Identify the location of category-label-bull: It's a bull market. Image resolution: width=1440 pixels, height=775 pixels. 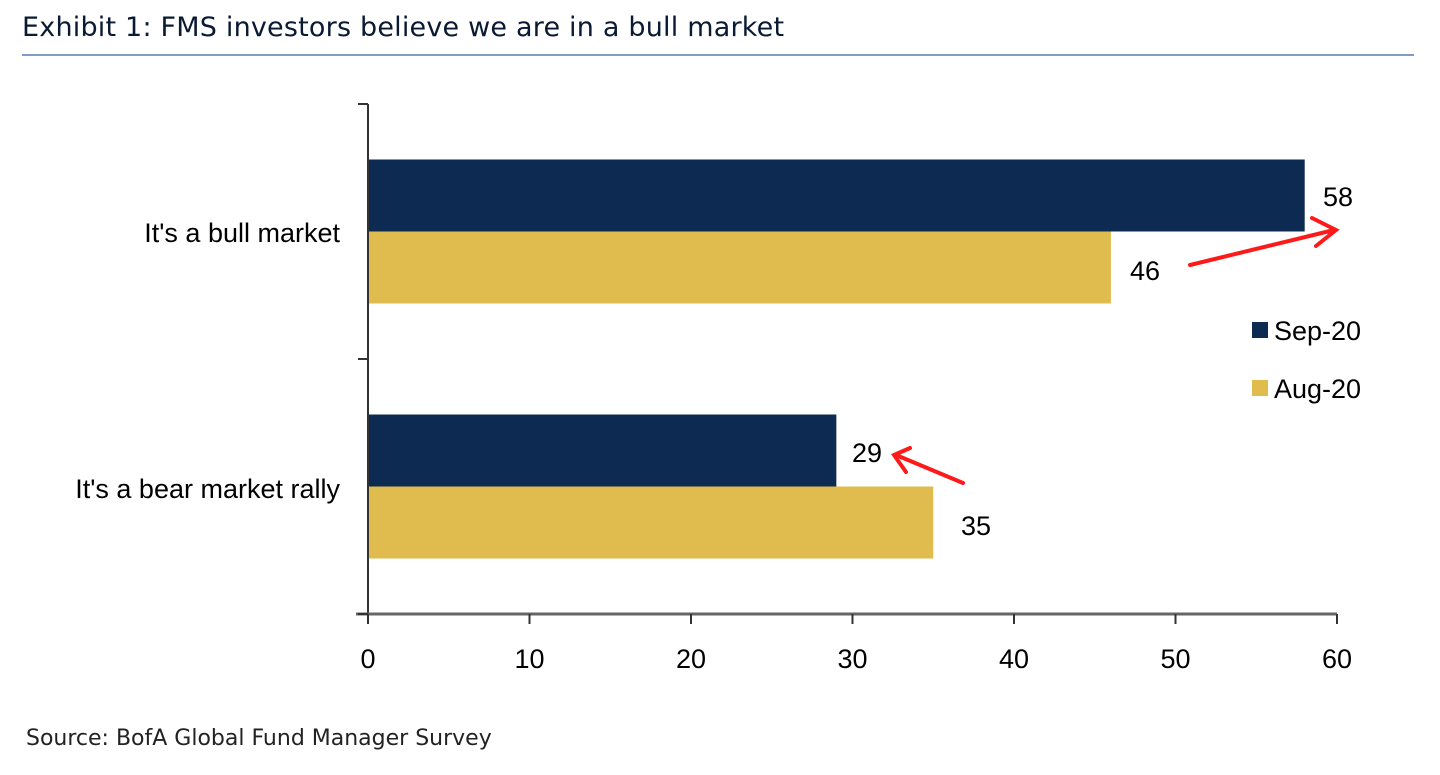
(242, 233).